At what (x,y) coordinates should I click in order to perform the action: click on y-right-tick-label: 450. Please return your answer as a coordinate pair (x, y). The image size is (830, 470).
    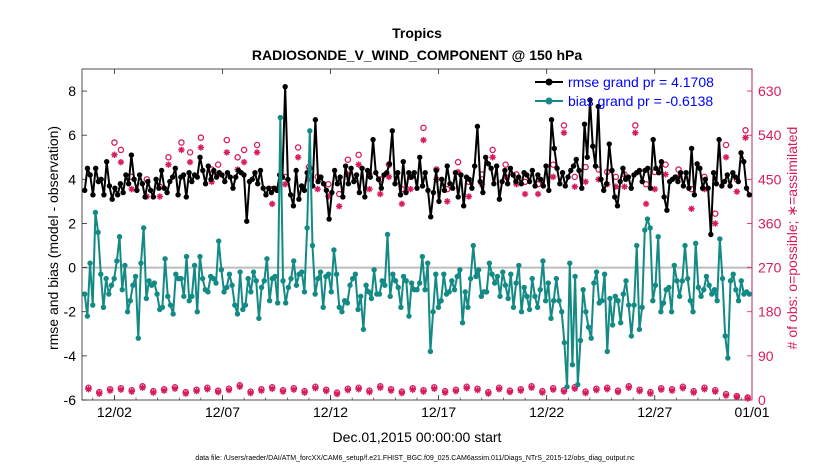
    Looking at the image, I should click on (770, 179).